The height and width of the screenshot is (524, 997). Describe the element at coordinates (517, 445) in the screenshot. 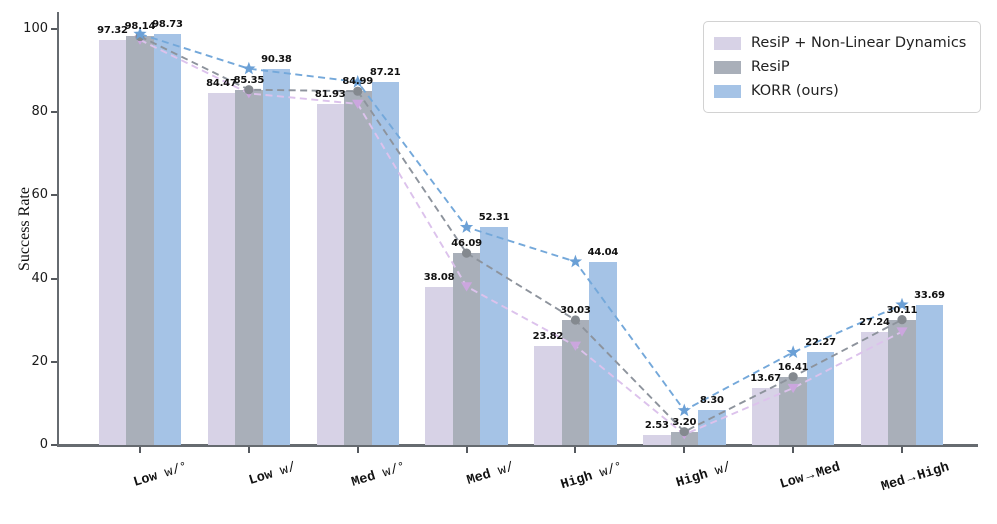

I see `x-axis-spine` at that location.